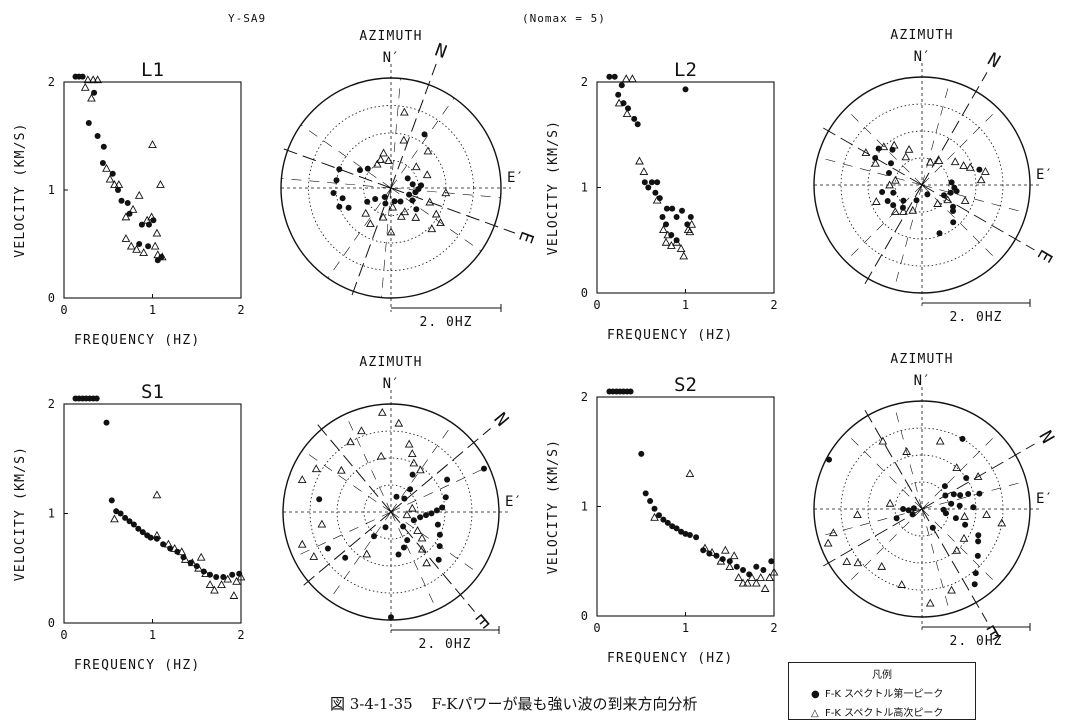 The height and width of the screenshot is (728, 1066). What do you see at coordinates (584, 507) in the screenshot?
I see `y-tick-label: 1` at bounding box center [584, 507].